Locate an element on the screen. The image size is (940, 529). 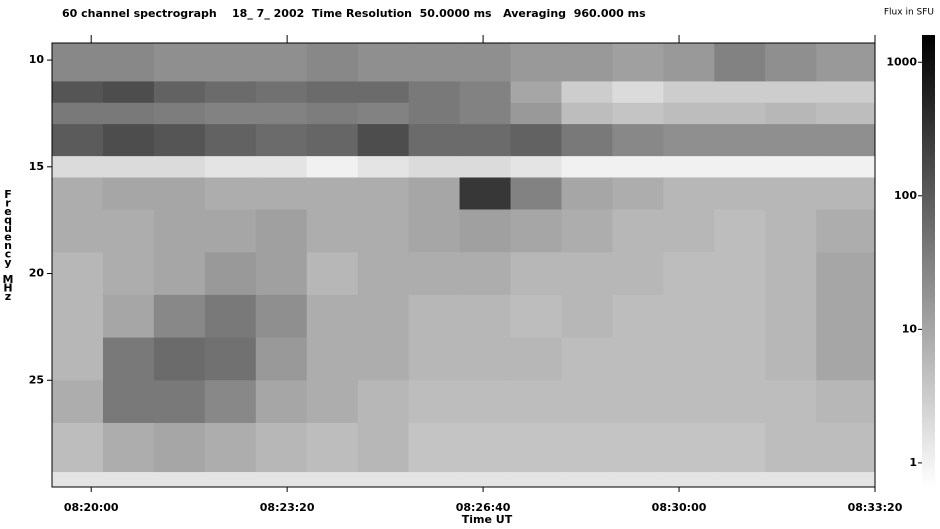
y-tick-label: 15 is located at coordinates (36, 166).